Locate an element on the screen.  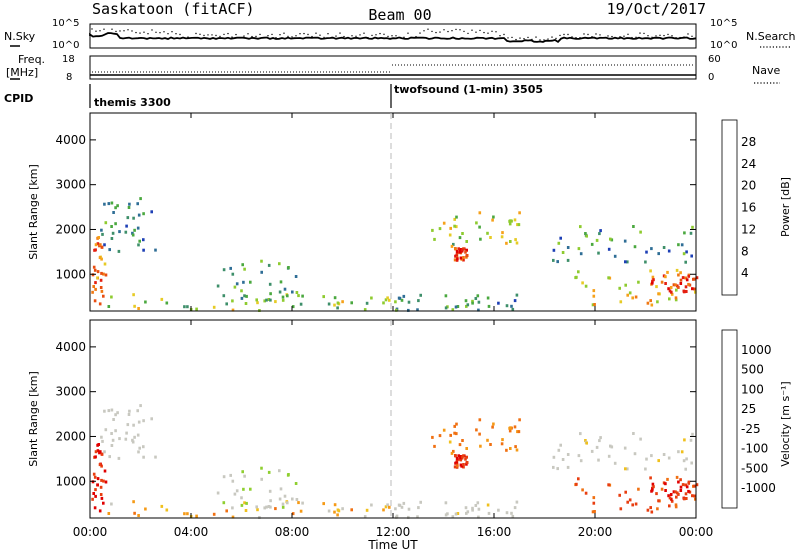
colorbar-tick-label: 100 is located at coordinates (752, 389).